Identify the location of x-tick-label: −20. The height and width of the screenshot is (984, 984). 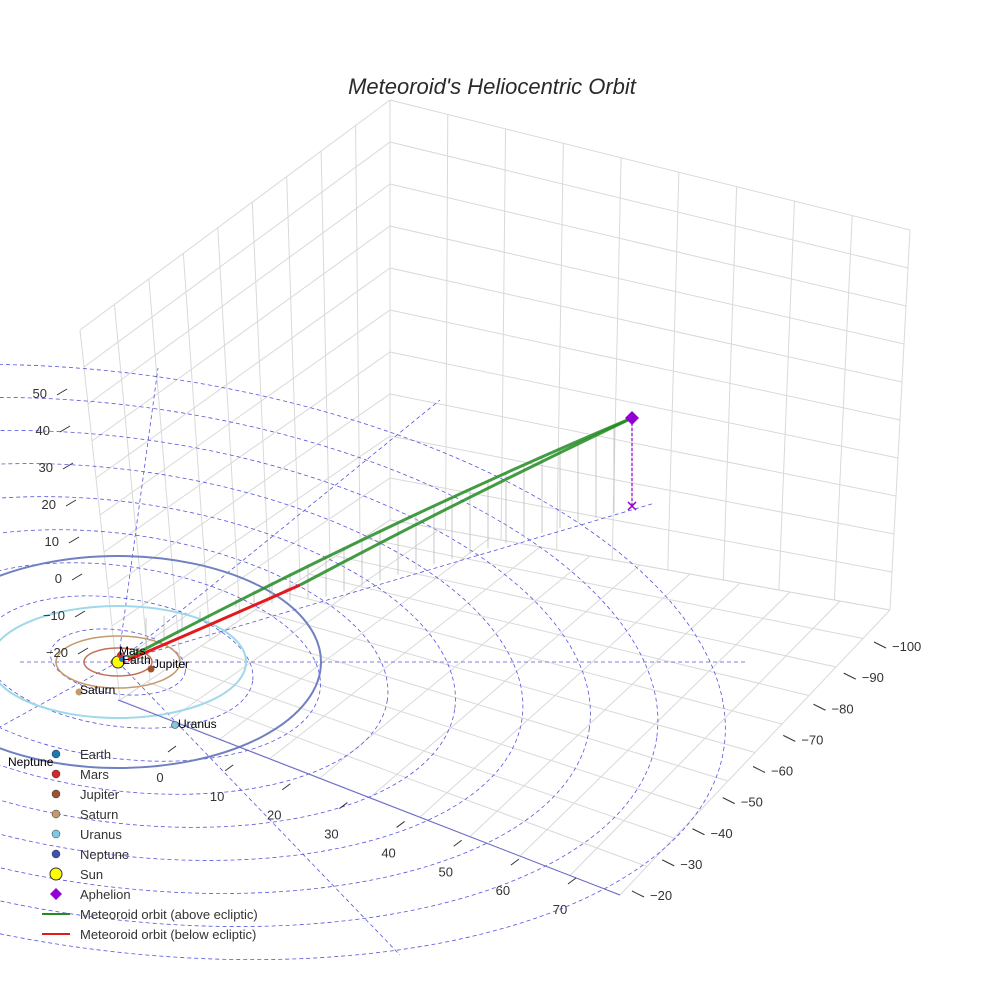
(661, 895).